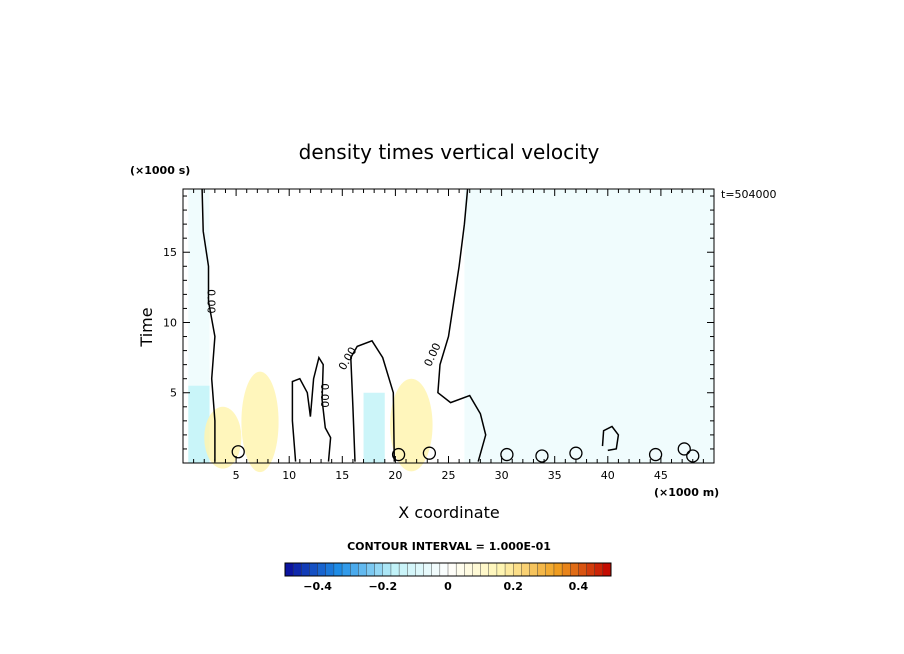  I want to click on x-tick-label-2: 15, so click(342, 475).